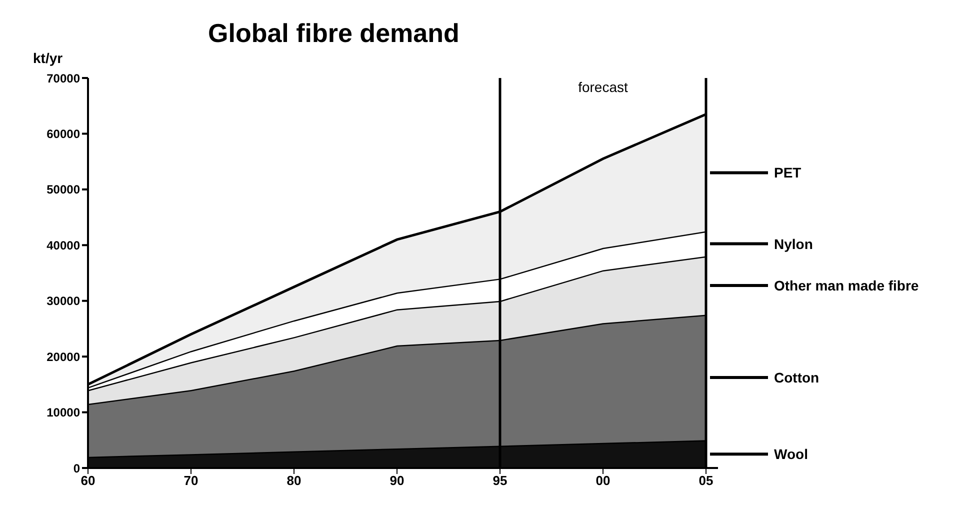  I want to click on x-tick-label: 60, so click(88, 480).